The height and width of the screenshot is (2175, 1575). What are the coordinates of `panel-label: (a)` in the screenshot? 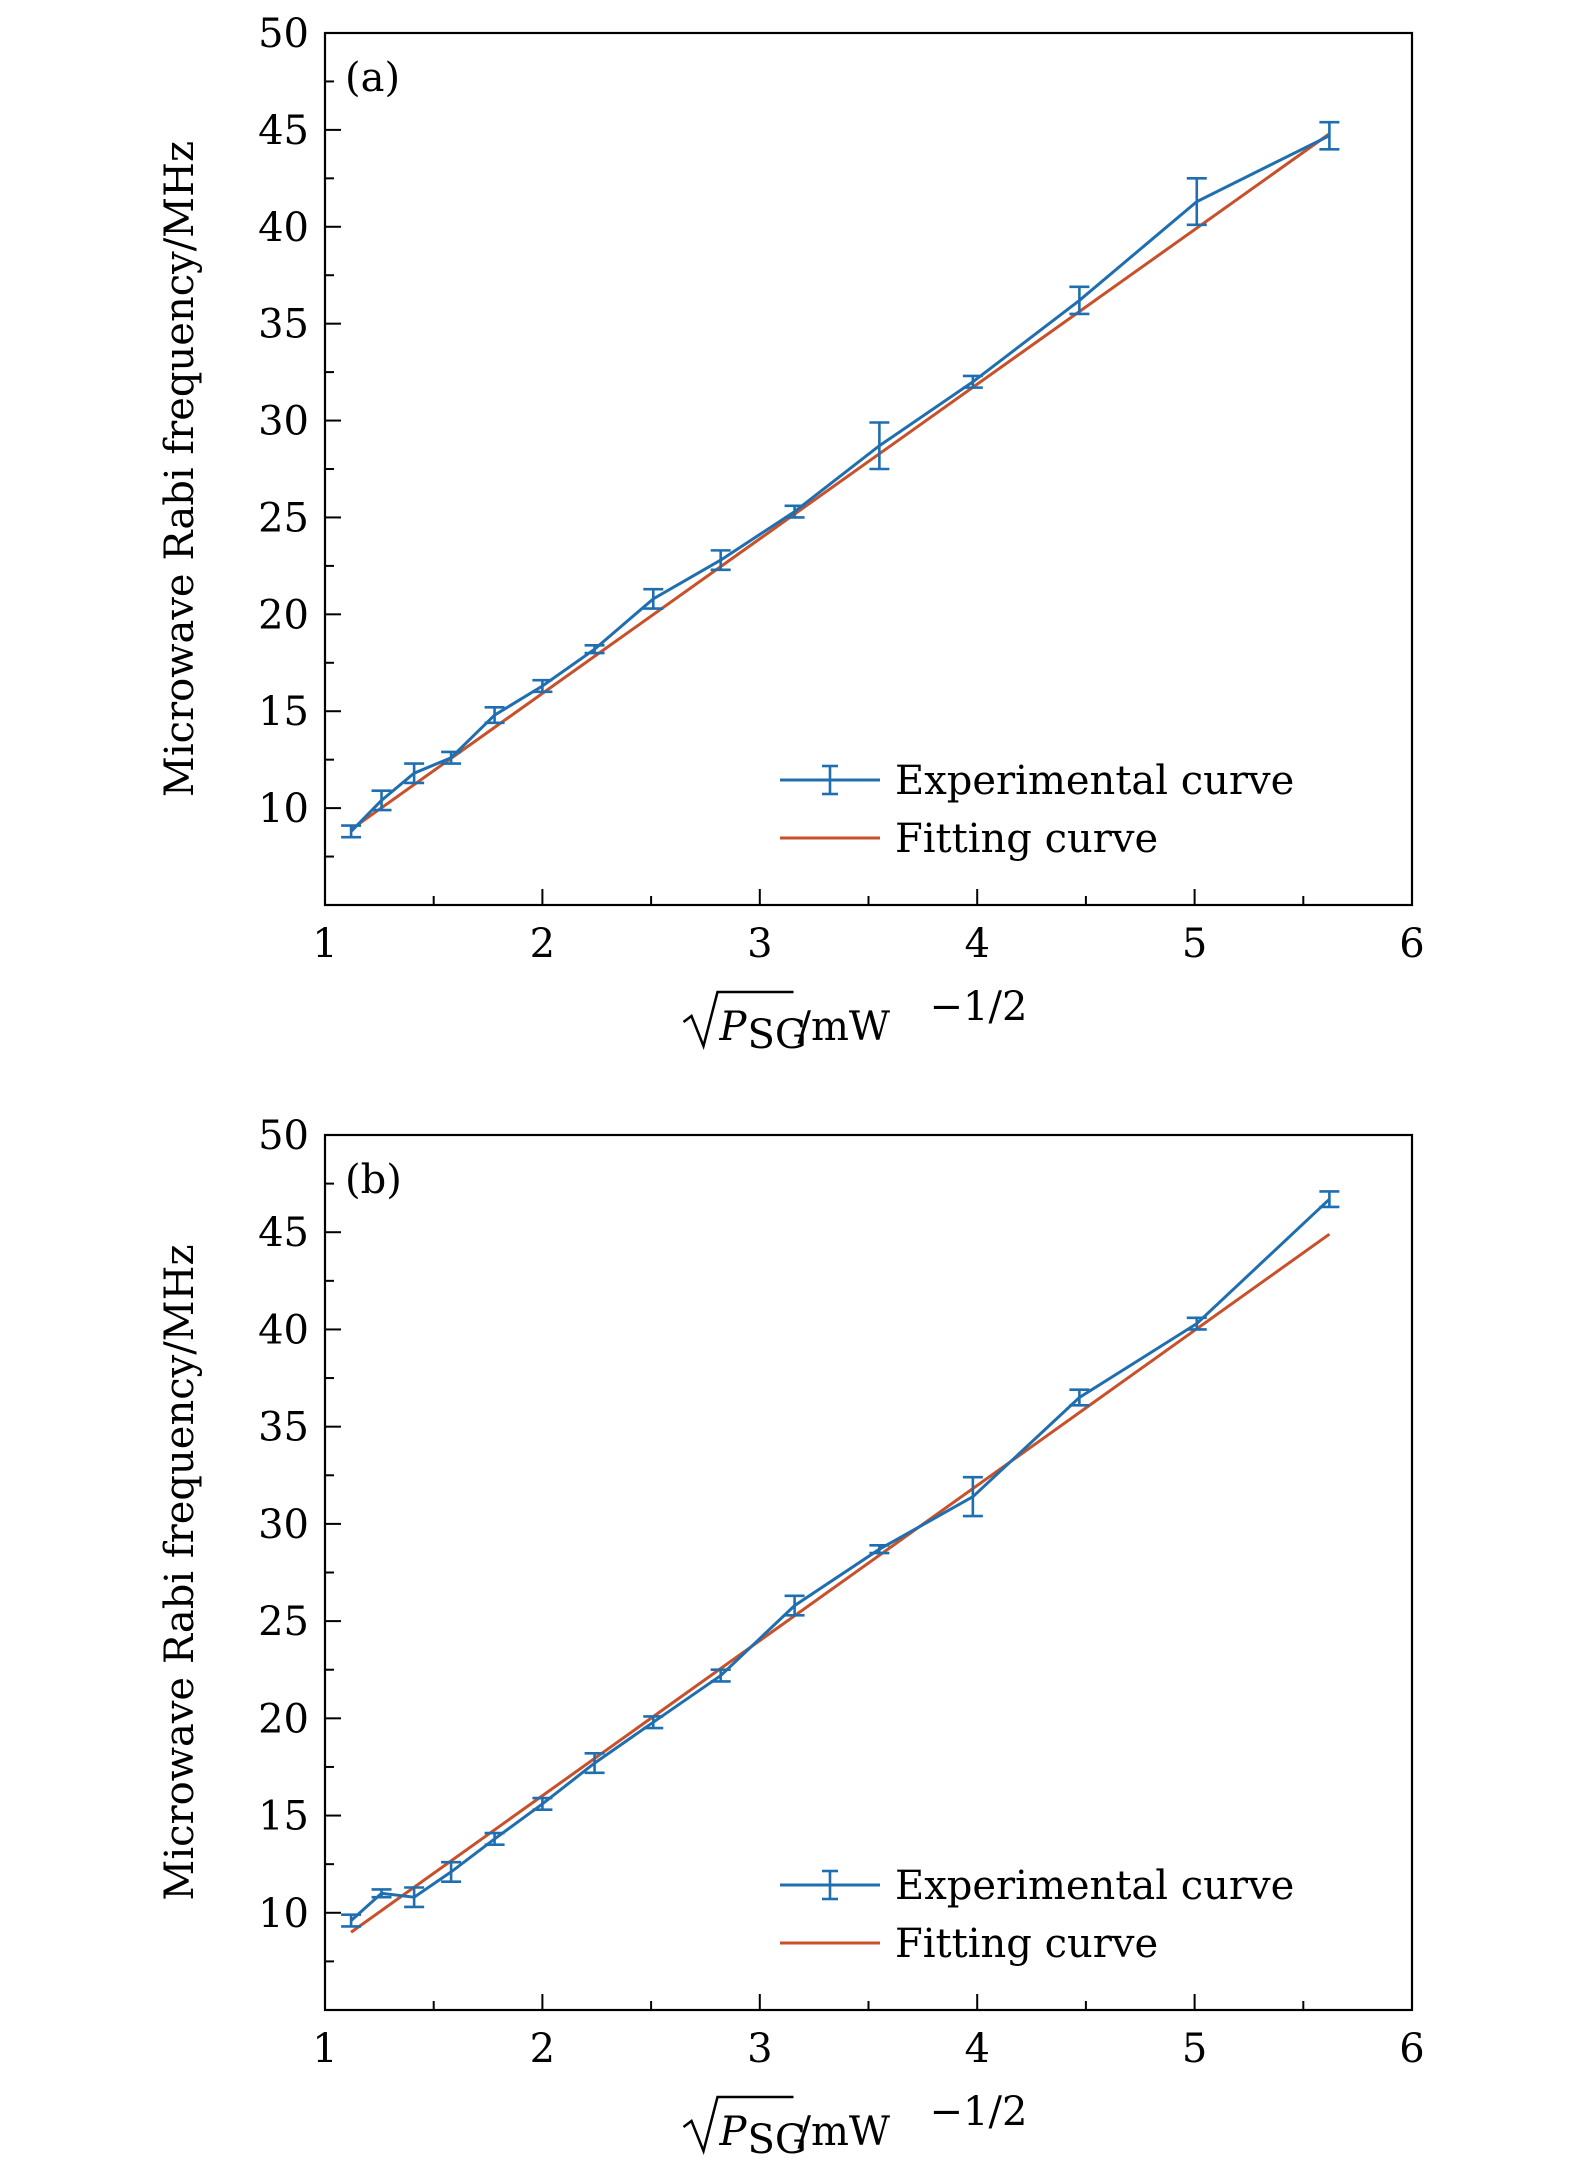 It's located at (372, 78).